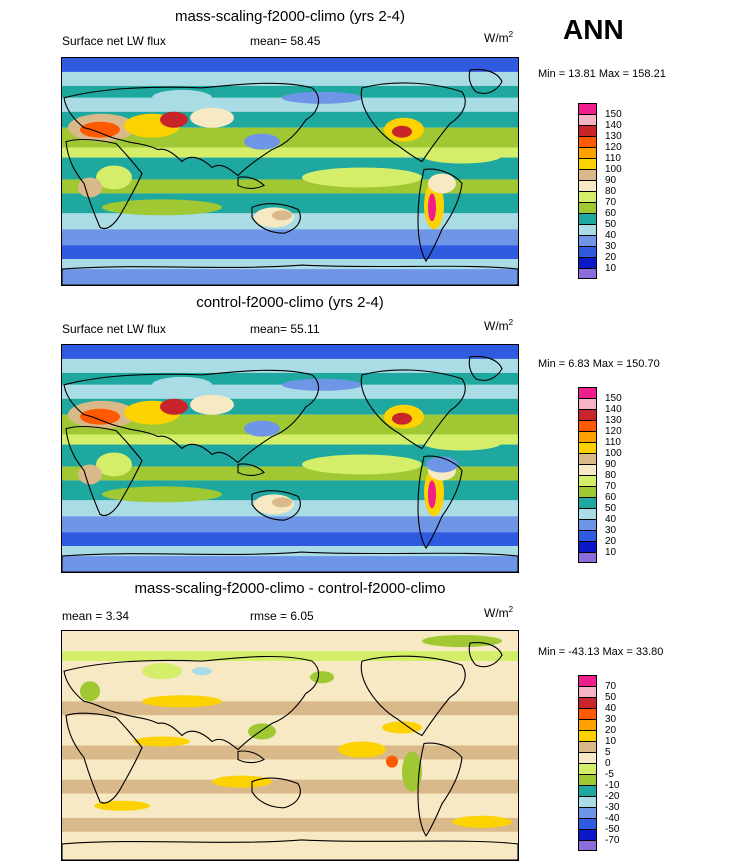 The height and width of the screenshot is (865, 732). What do you see at coordinates (608, 752) in the screenshot?
I see `colorbar-tick-label: 5` at bounding box center [608, 752].